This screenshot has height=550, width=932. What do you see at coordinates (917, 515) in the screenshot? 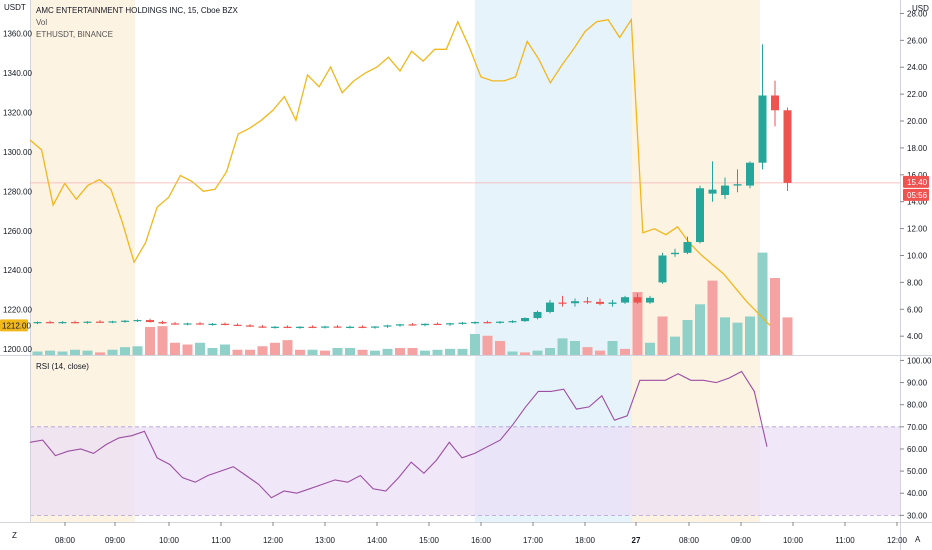
I see `rsi-tick-label: 30.00` at bounding box center [917, 515].